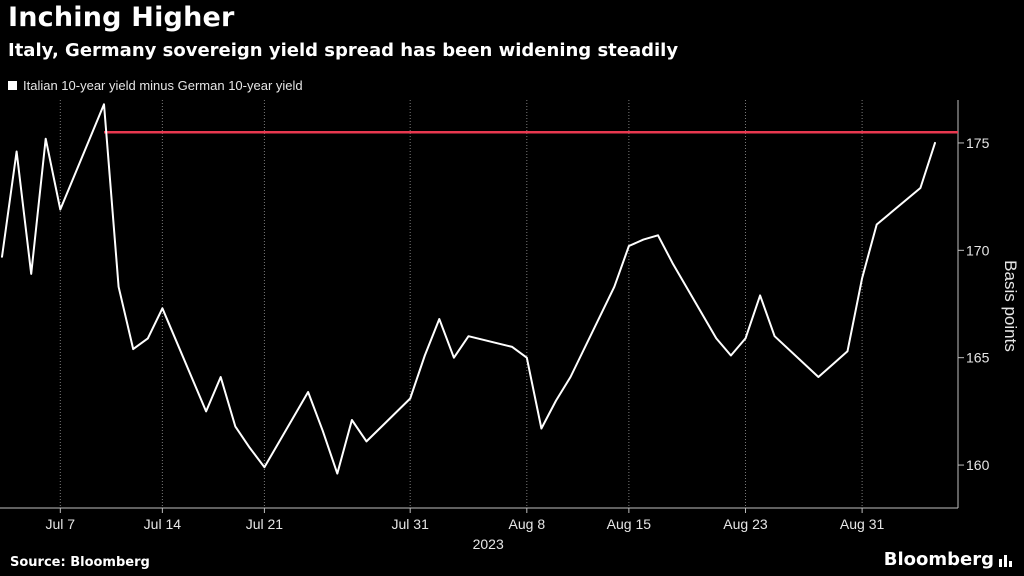 The image size is (1024, 576). What do you see at coordinates (61, 524) in the screenshot?
I see `x-tick-label: Jul 7` at bounding box center [61, 524].